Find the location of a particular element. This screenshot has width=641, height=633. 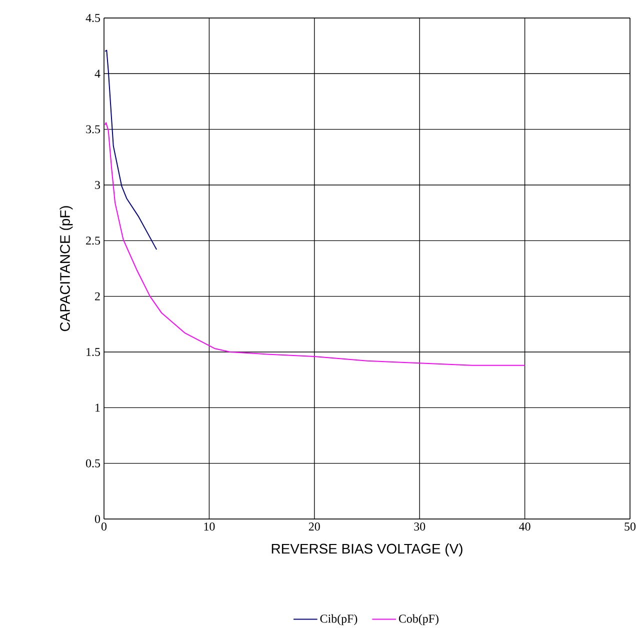

x-tick-label: 20 is located at coordinates (314, 526).